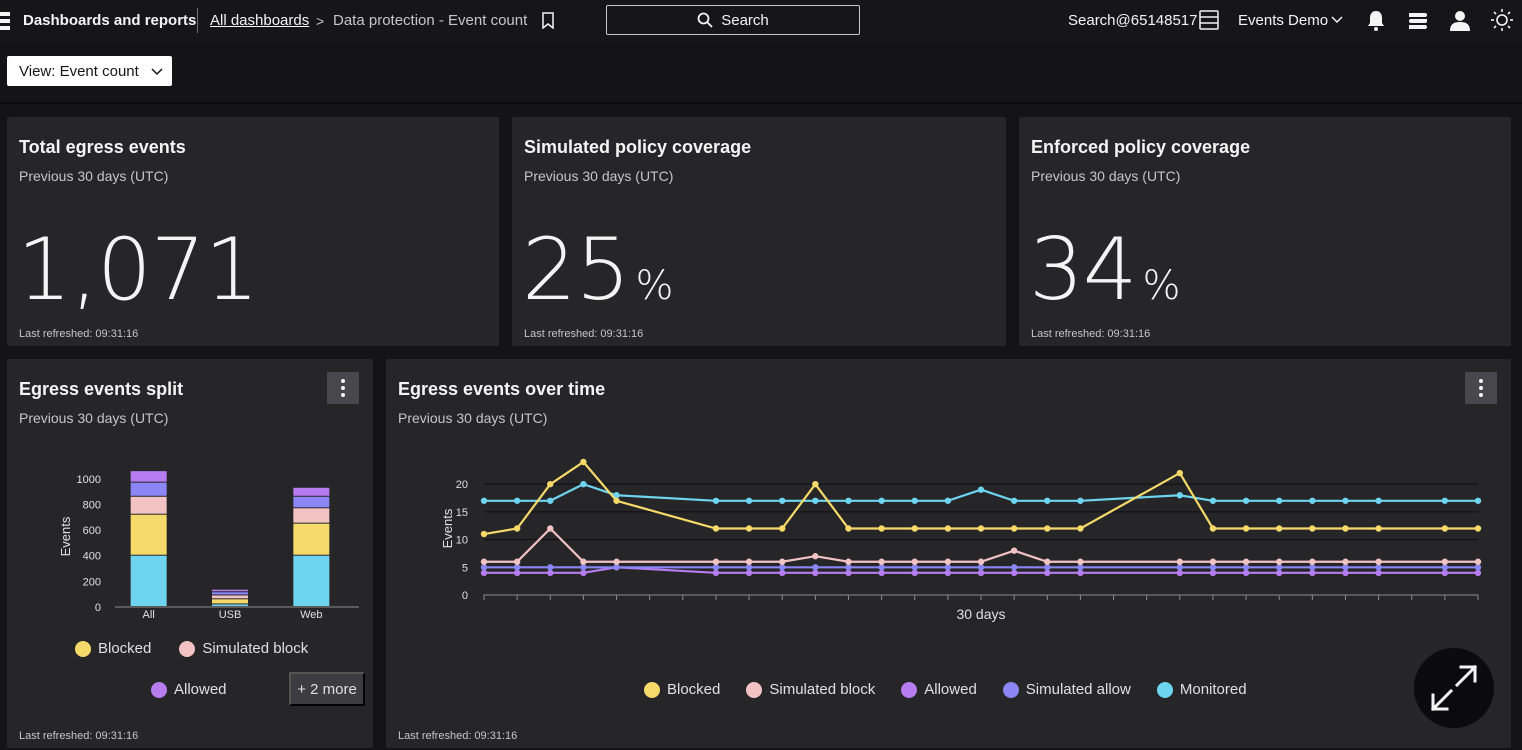 Image resolution: width=1522 pixels, height=750 pixels. Describe the element at coordinates (1418, 20) in the screenshot. I see `switcher-icon` at that location.